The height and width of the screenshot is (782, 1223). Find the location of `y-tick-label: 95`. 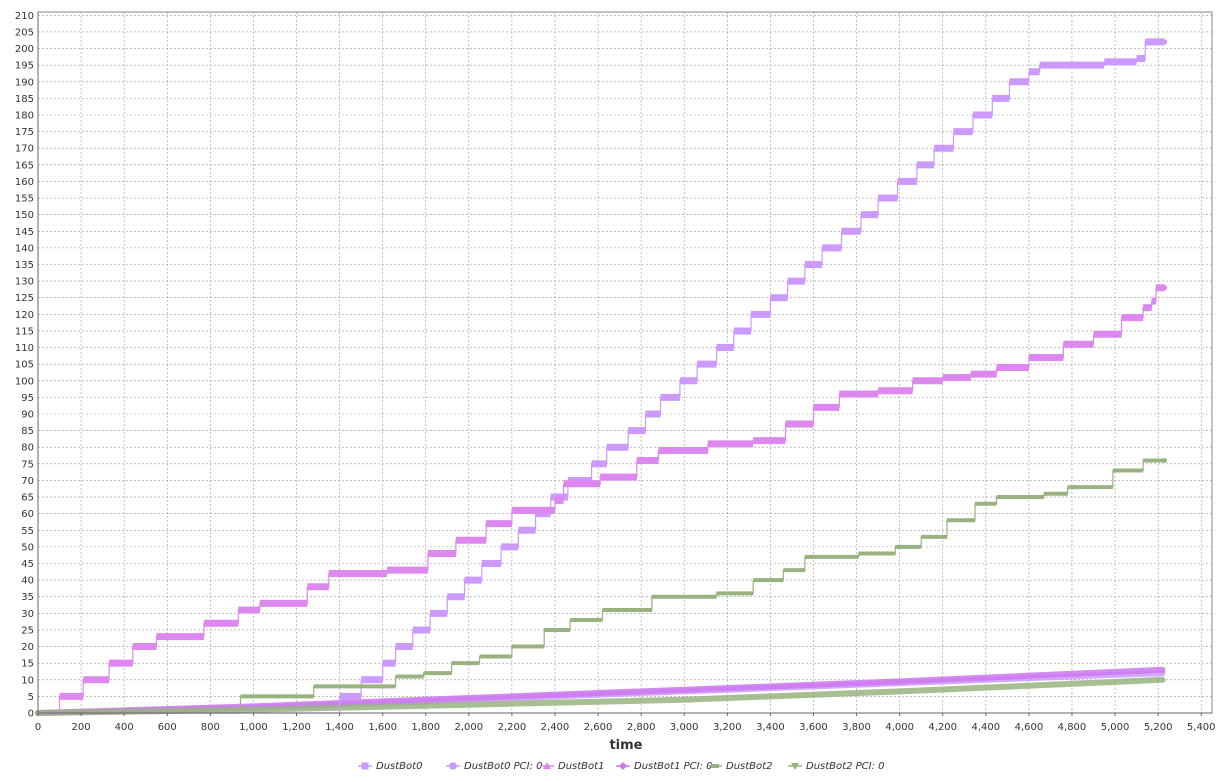

y-tick-label: 95 is located at coordinates (27, 398).